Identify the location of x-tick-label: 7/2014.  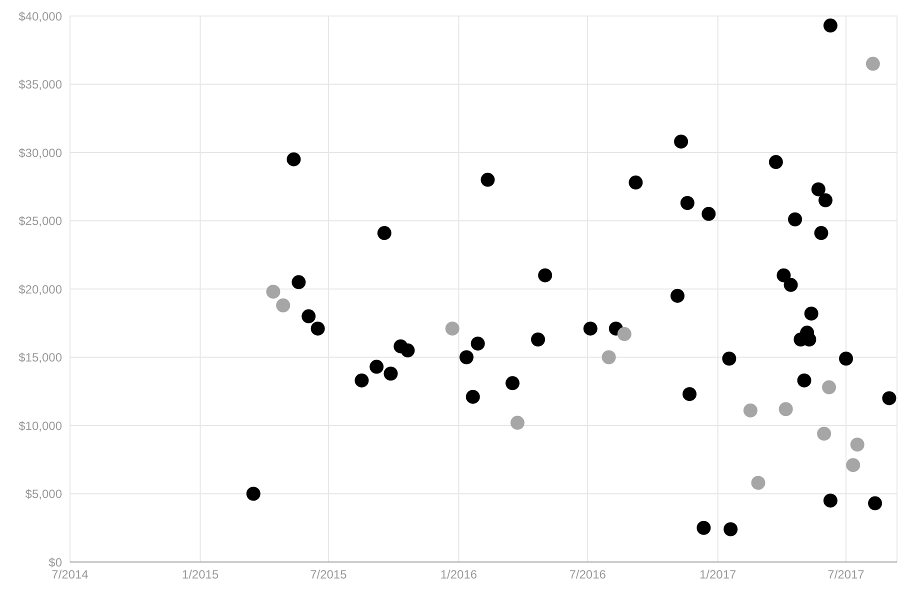
(70, 575).